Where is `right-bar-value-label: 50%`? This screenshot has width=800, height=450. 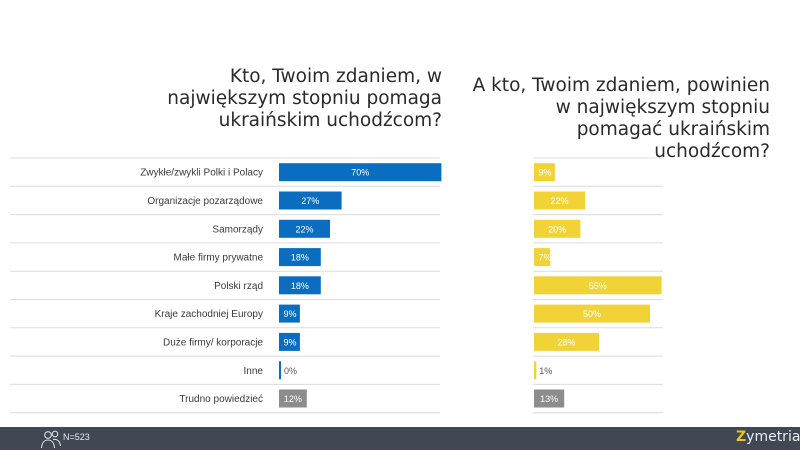 right-bar-value-label: 50% is located at coordinates (592, 314).